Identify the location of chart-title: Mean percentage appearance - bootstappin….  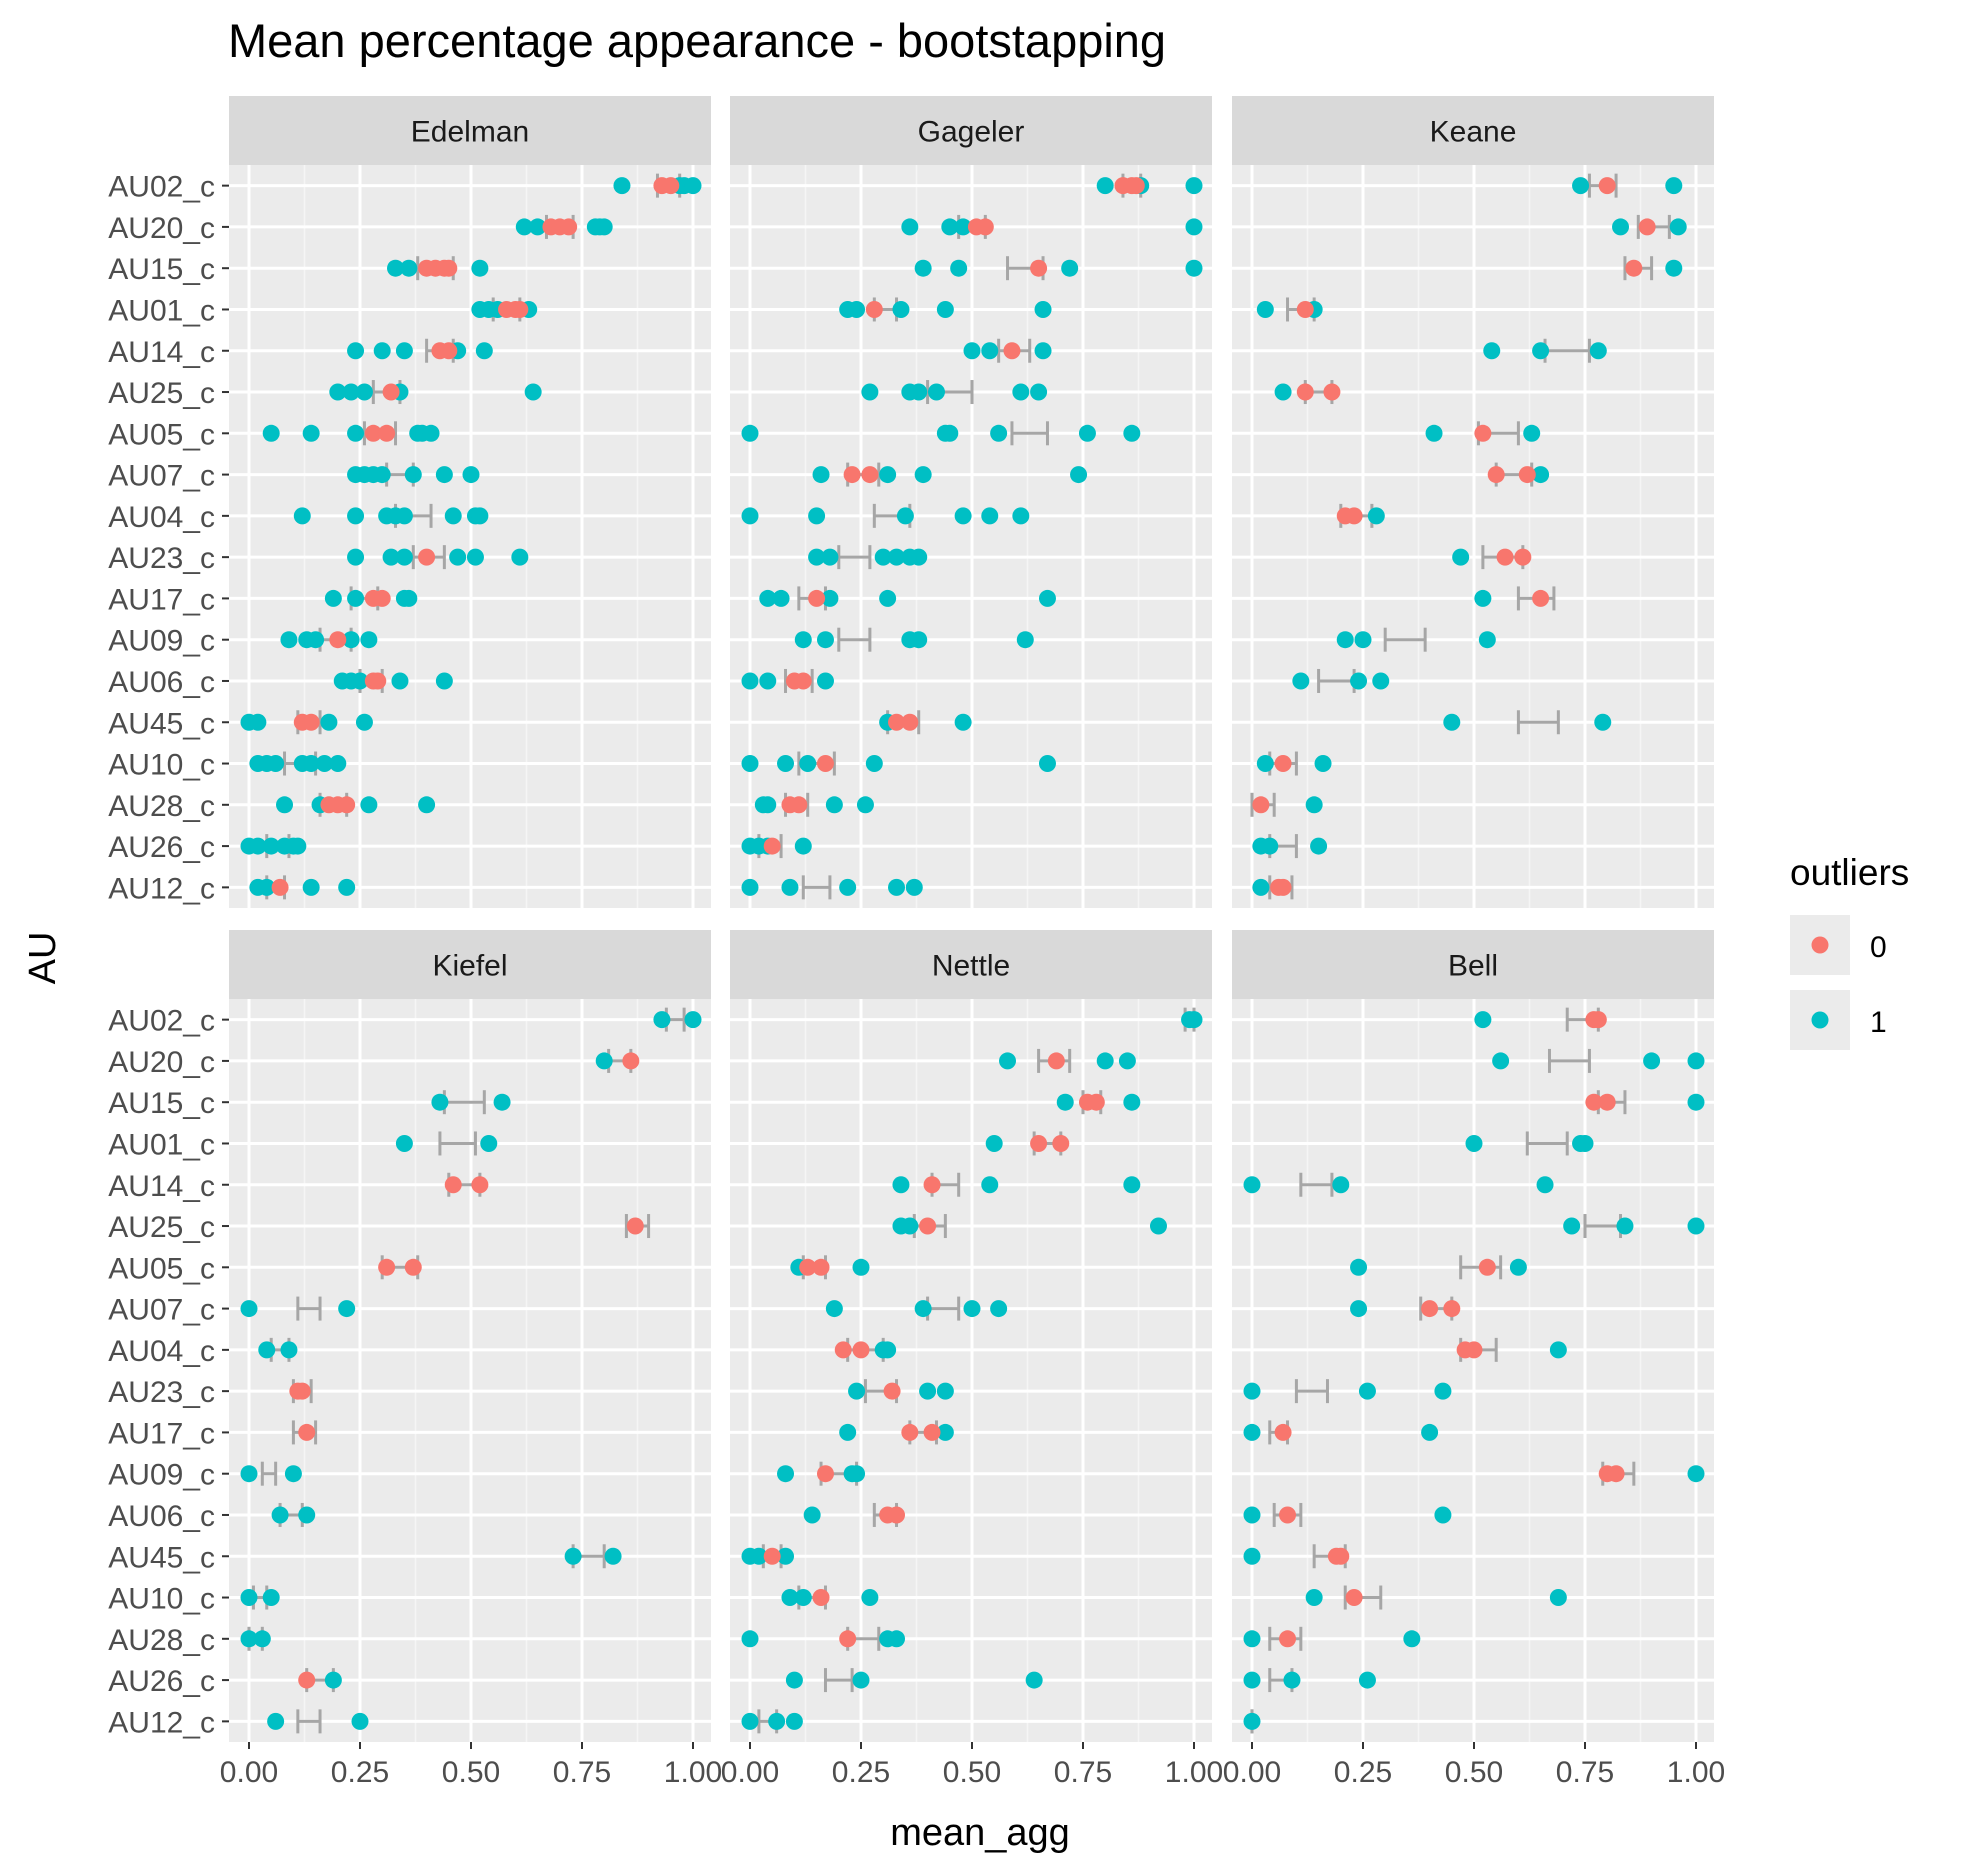
(697, 40).